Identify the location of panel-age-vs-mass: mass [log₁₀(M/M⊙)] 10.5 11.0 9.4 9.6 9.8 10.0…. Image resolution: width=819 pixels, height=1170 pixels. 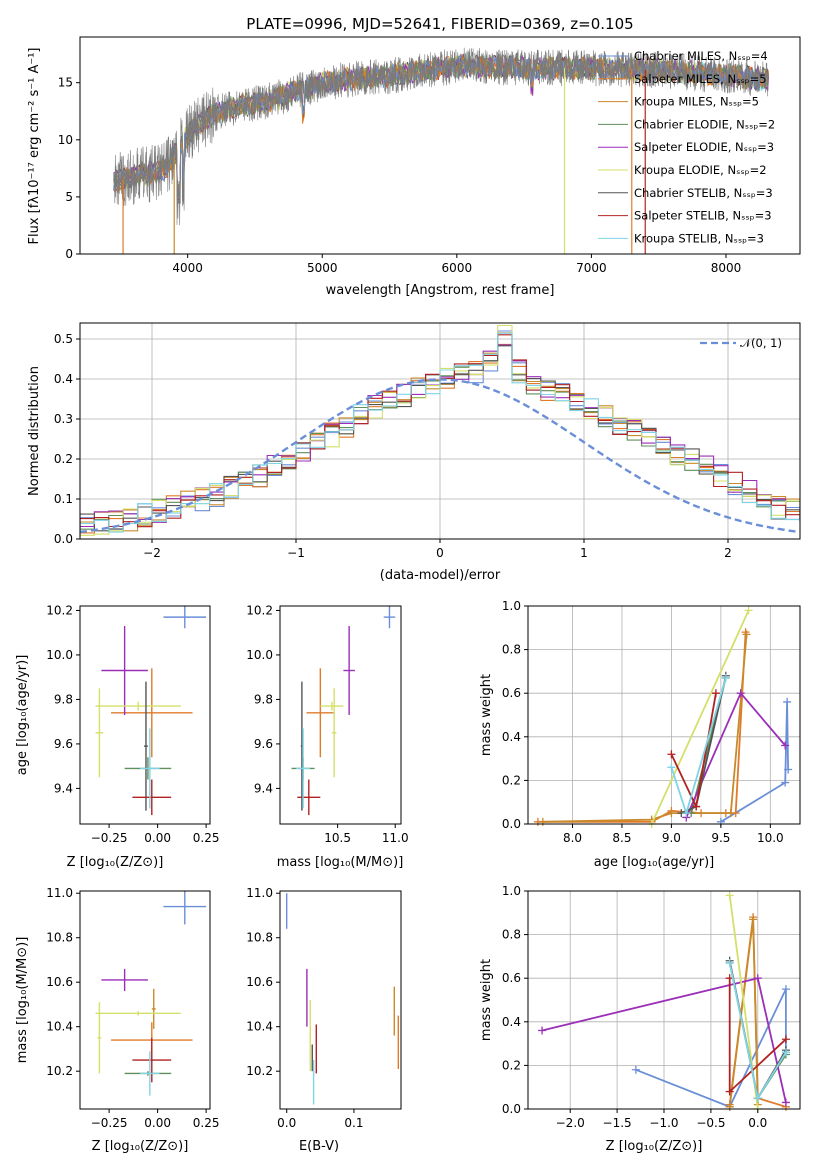
(327, 736).